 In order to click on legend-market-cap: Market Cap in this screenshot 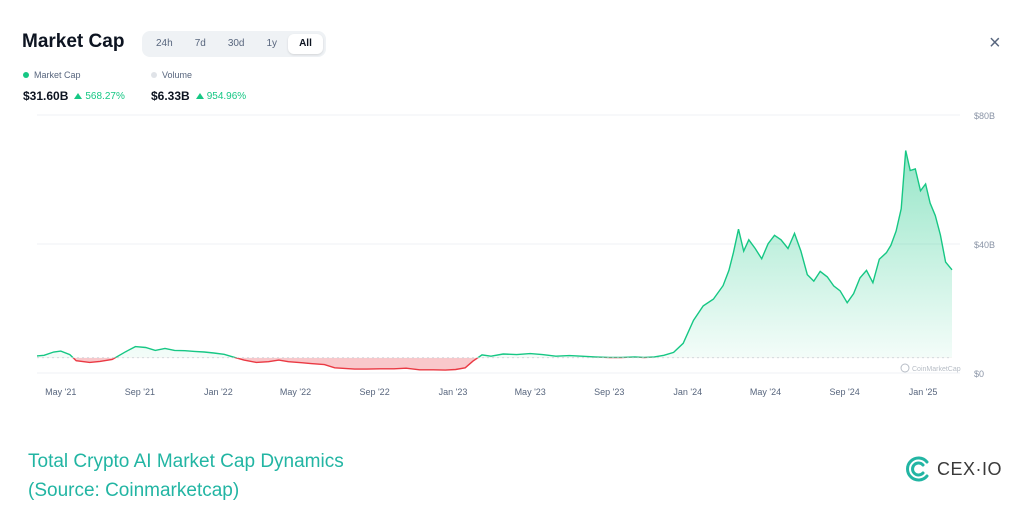, I will do `click(52, 75)`.